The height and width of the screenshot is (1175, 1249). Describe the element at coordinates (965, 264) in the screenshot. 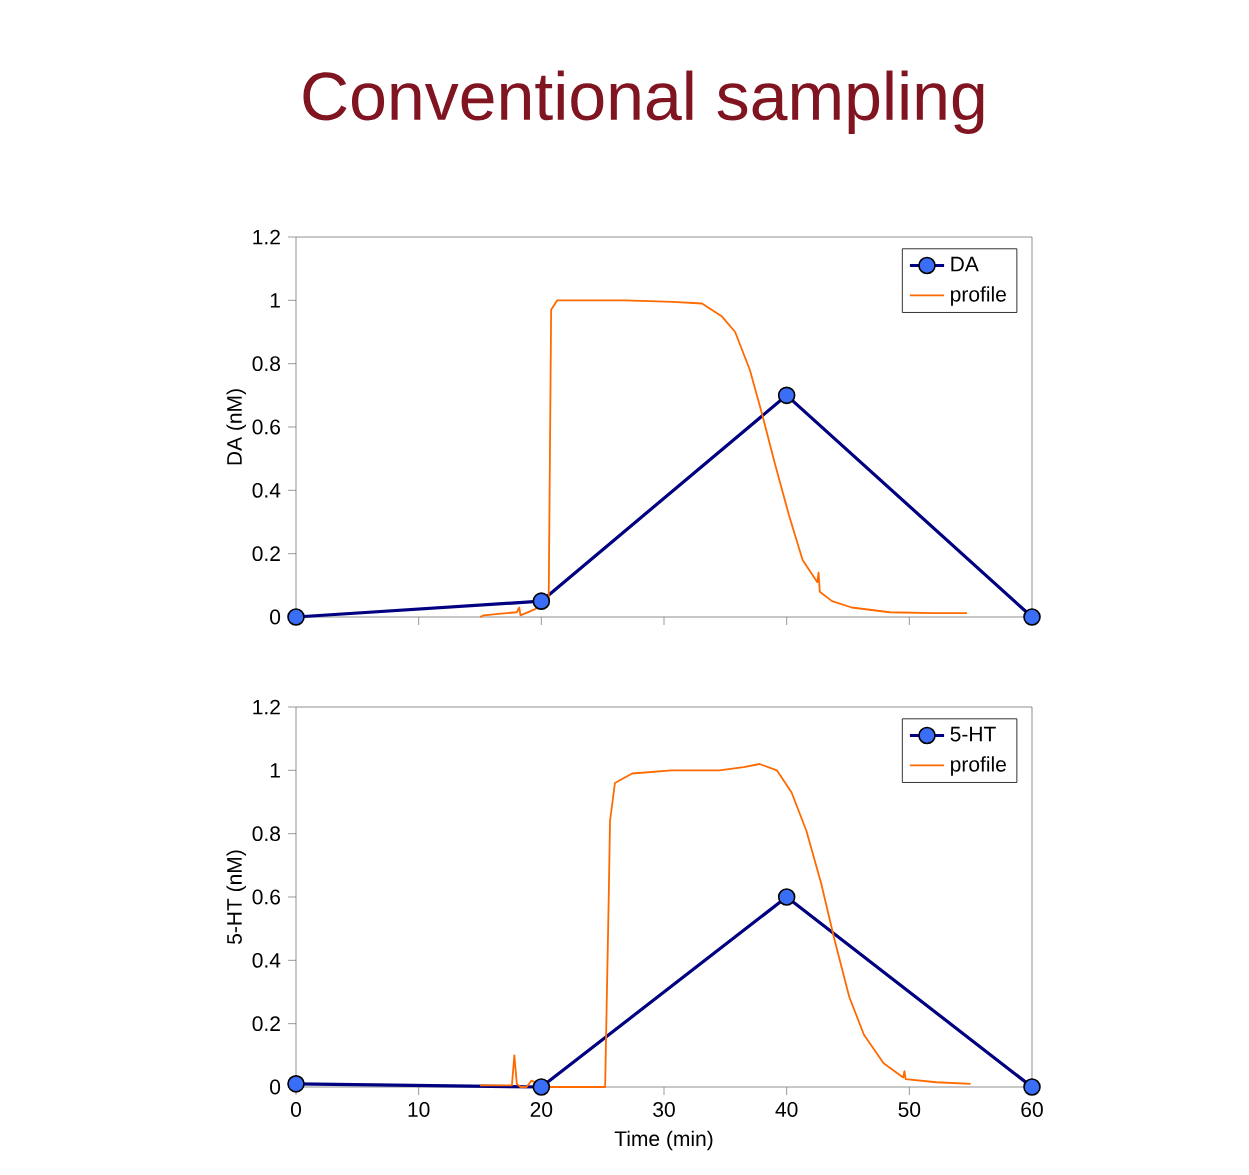

I see `legend-label: DA` at that location.